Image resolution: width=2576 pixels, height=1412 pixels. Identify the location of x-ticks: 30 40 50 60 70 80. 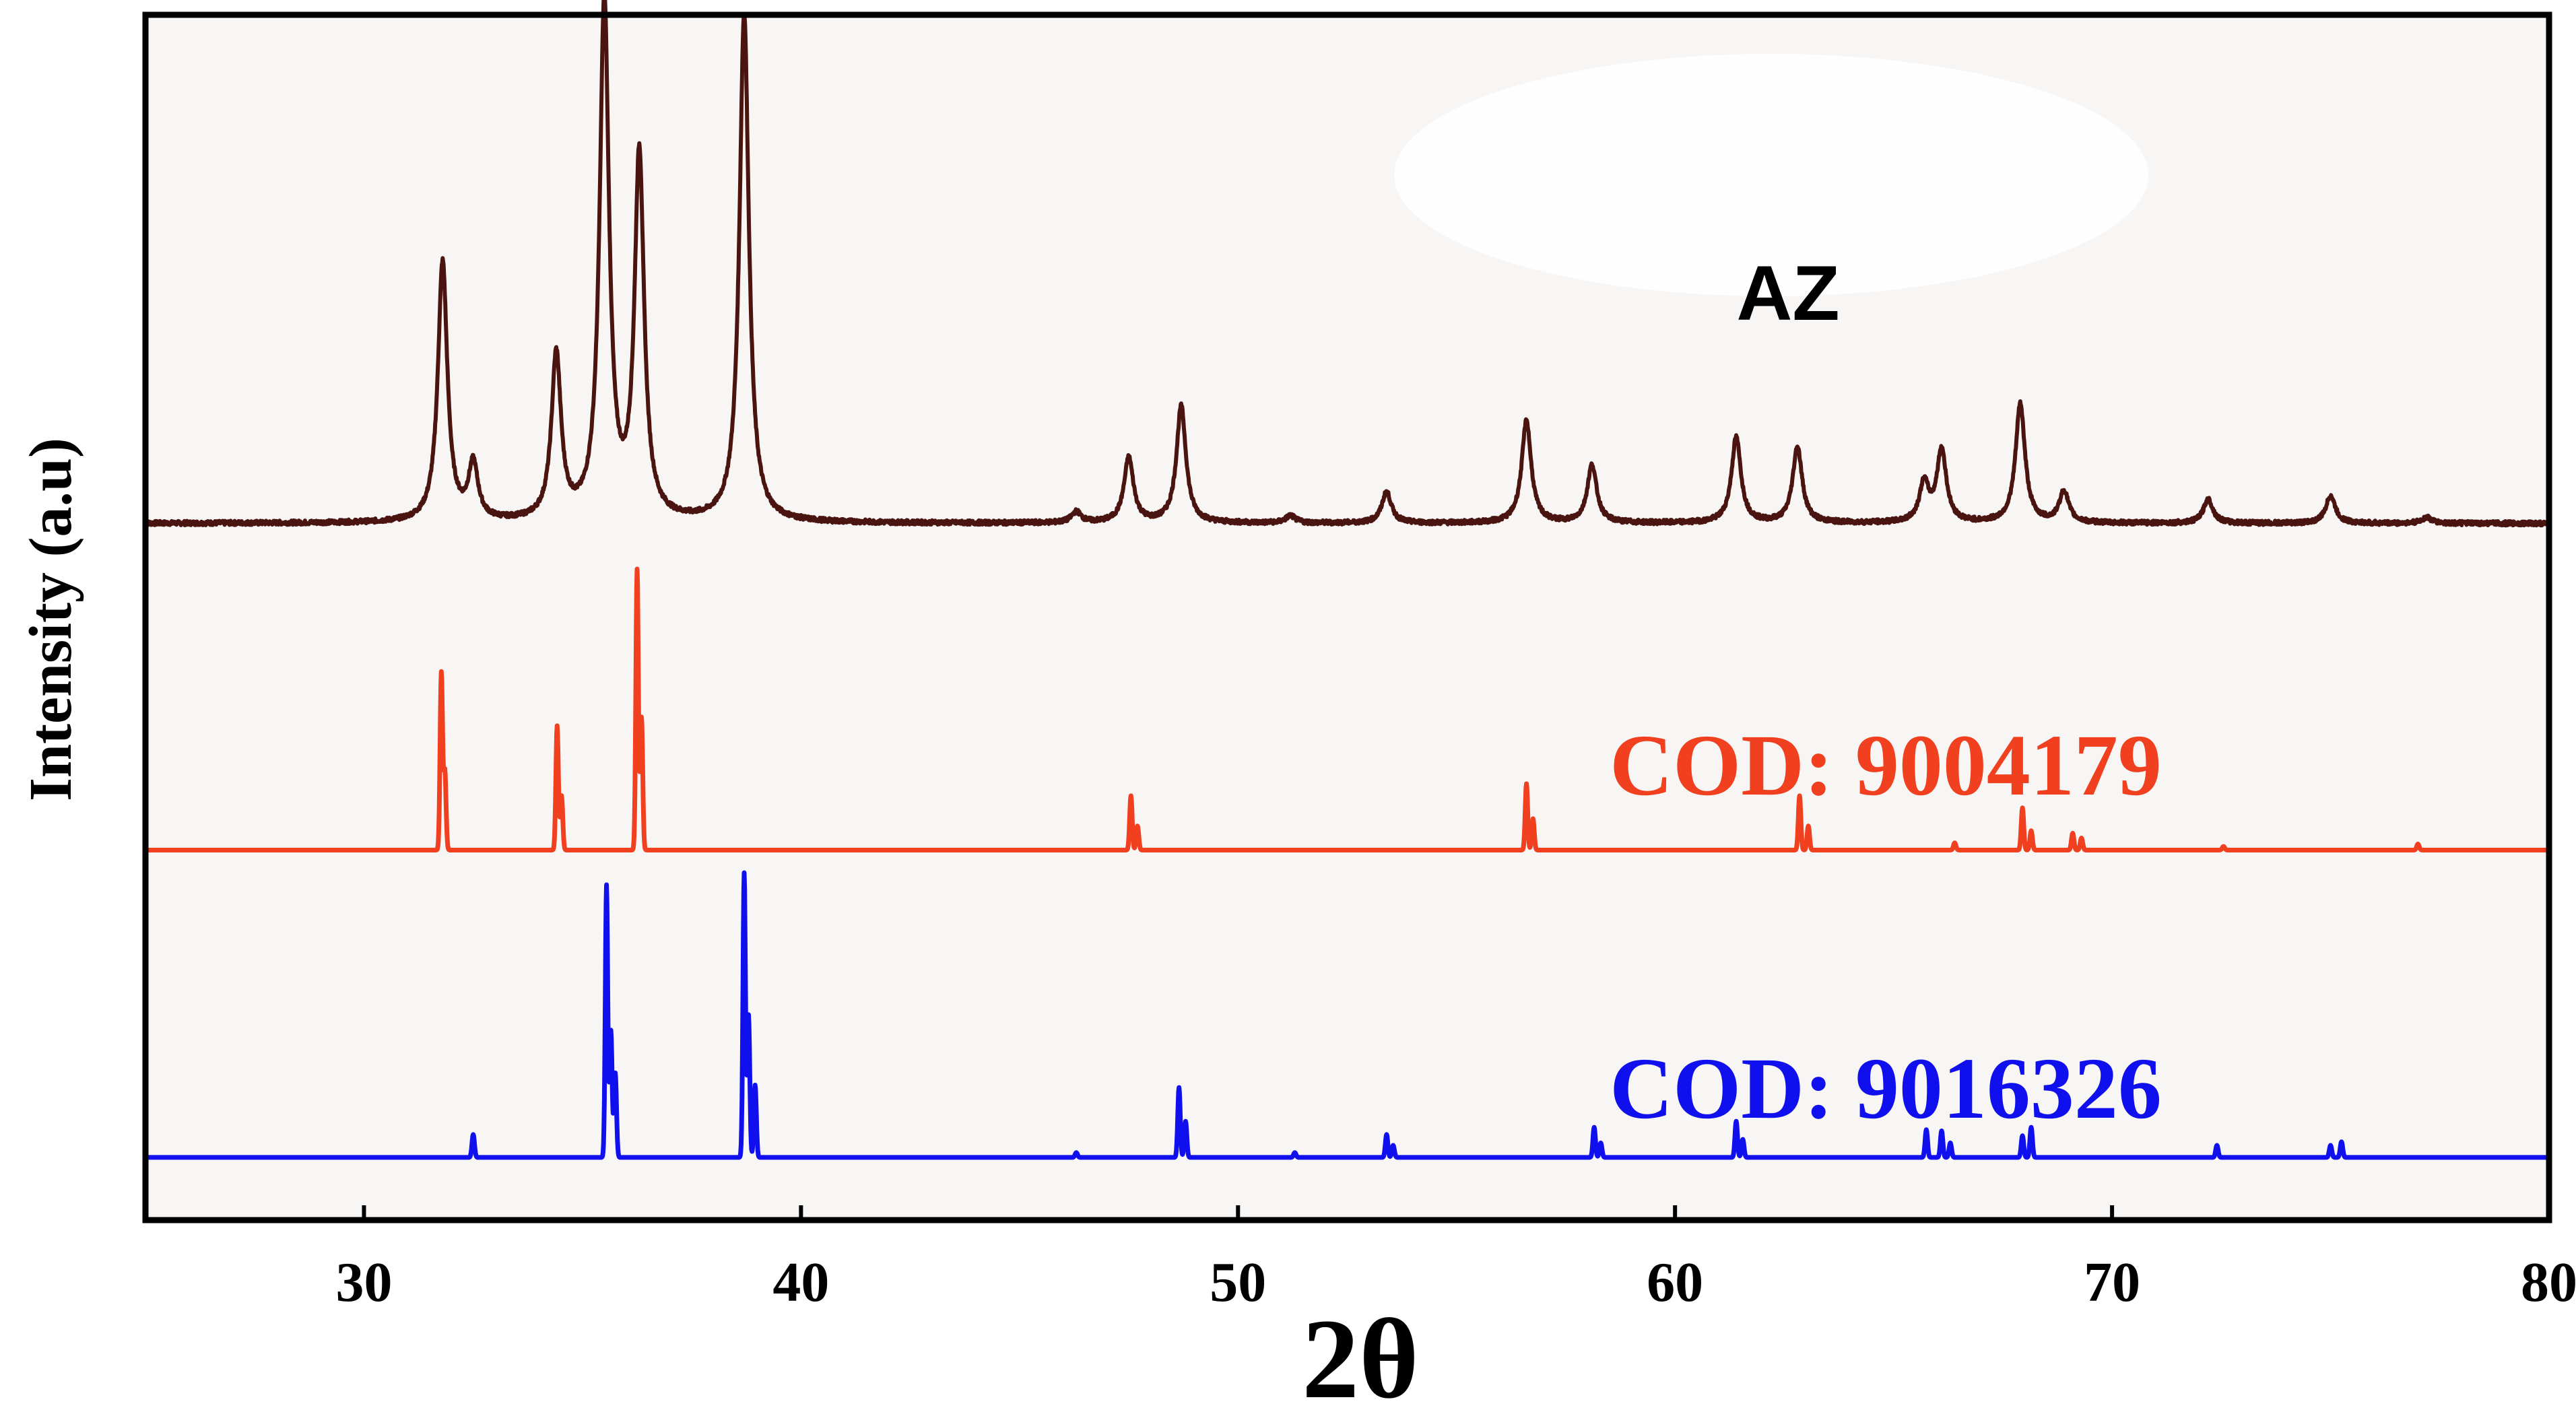
(1455, 1259).